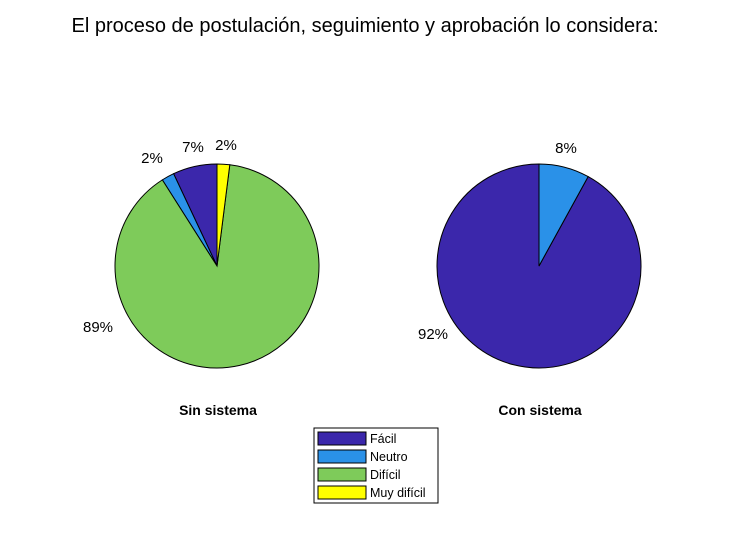  What do you see at coordinates (223, 215) in the screenshot?
I see `pie-slice-muy-dificil` at bounding box center [223, 215].